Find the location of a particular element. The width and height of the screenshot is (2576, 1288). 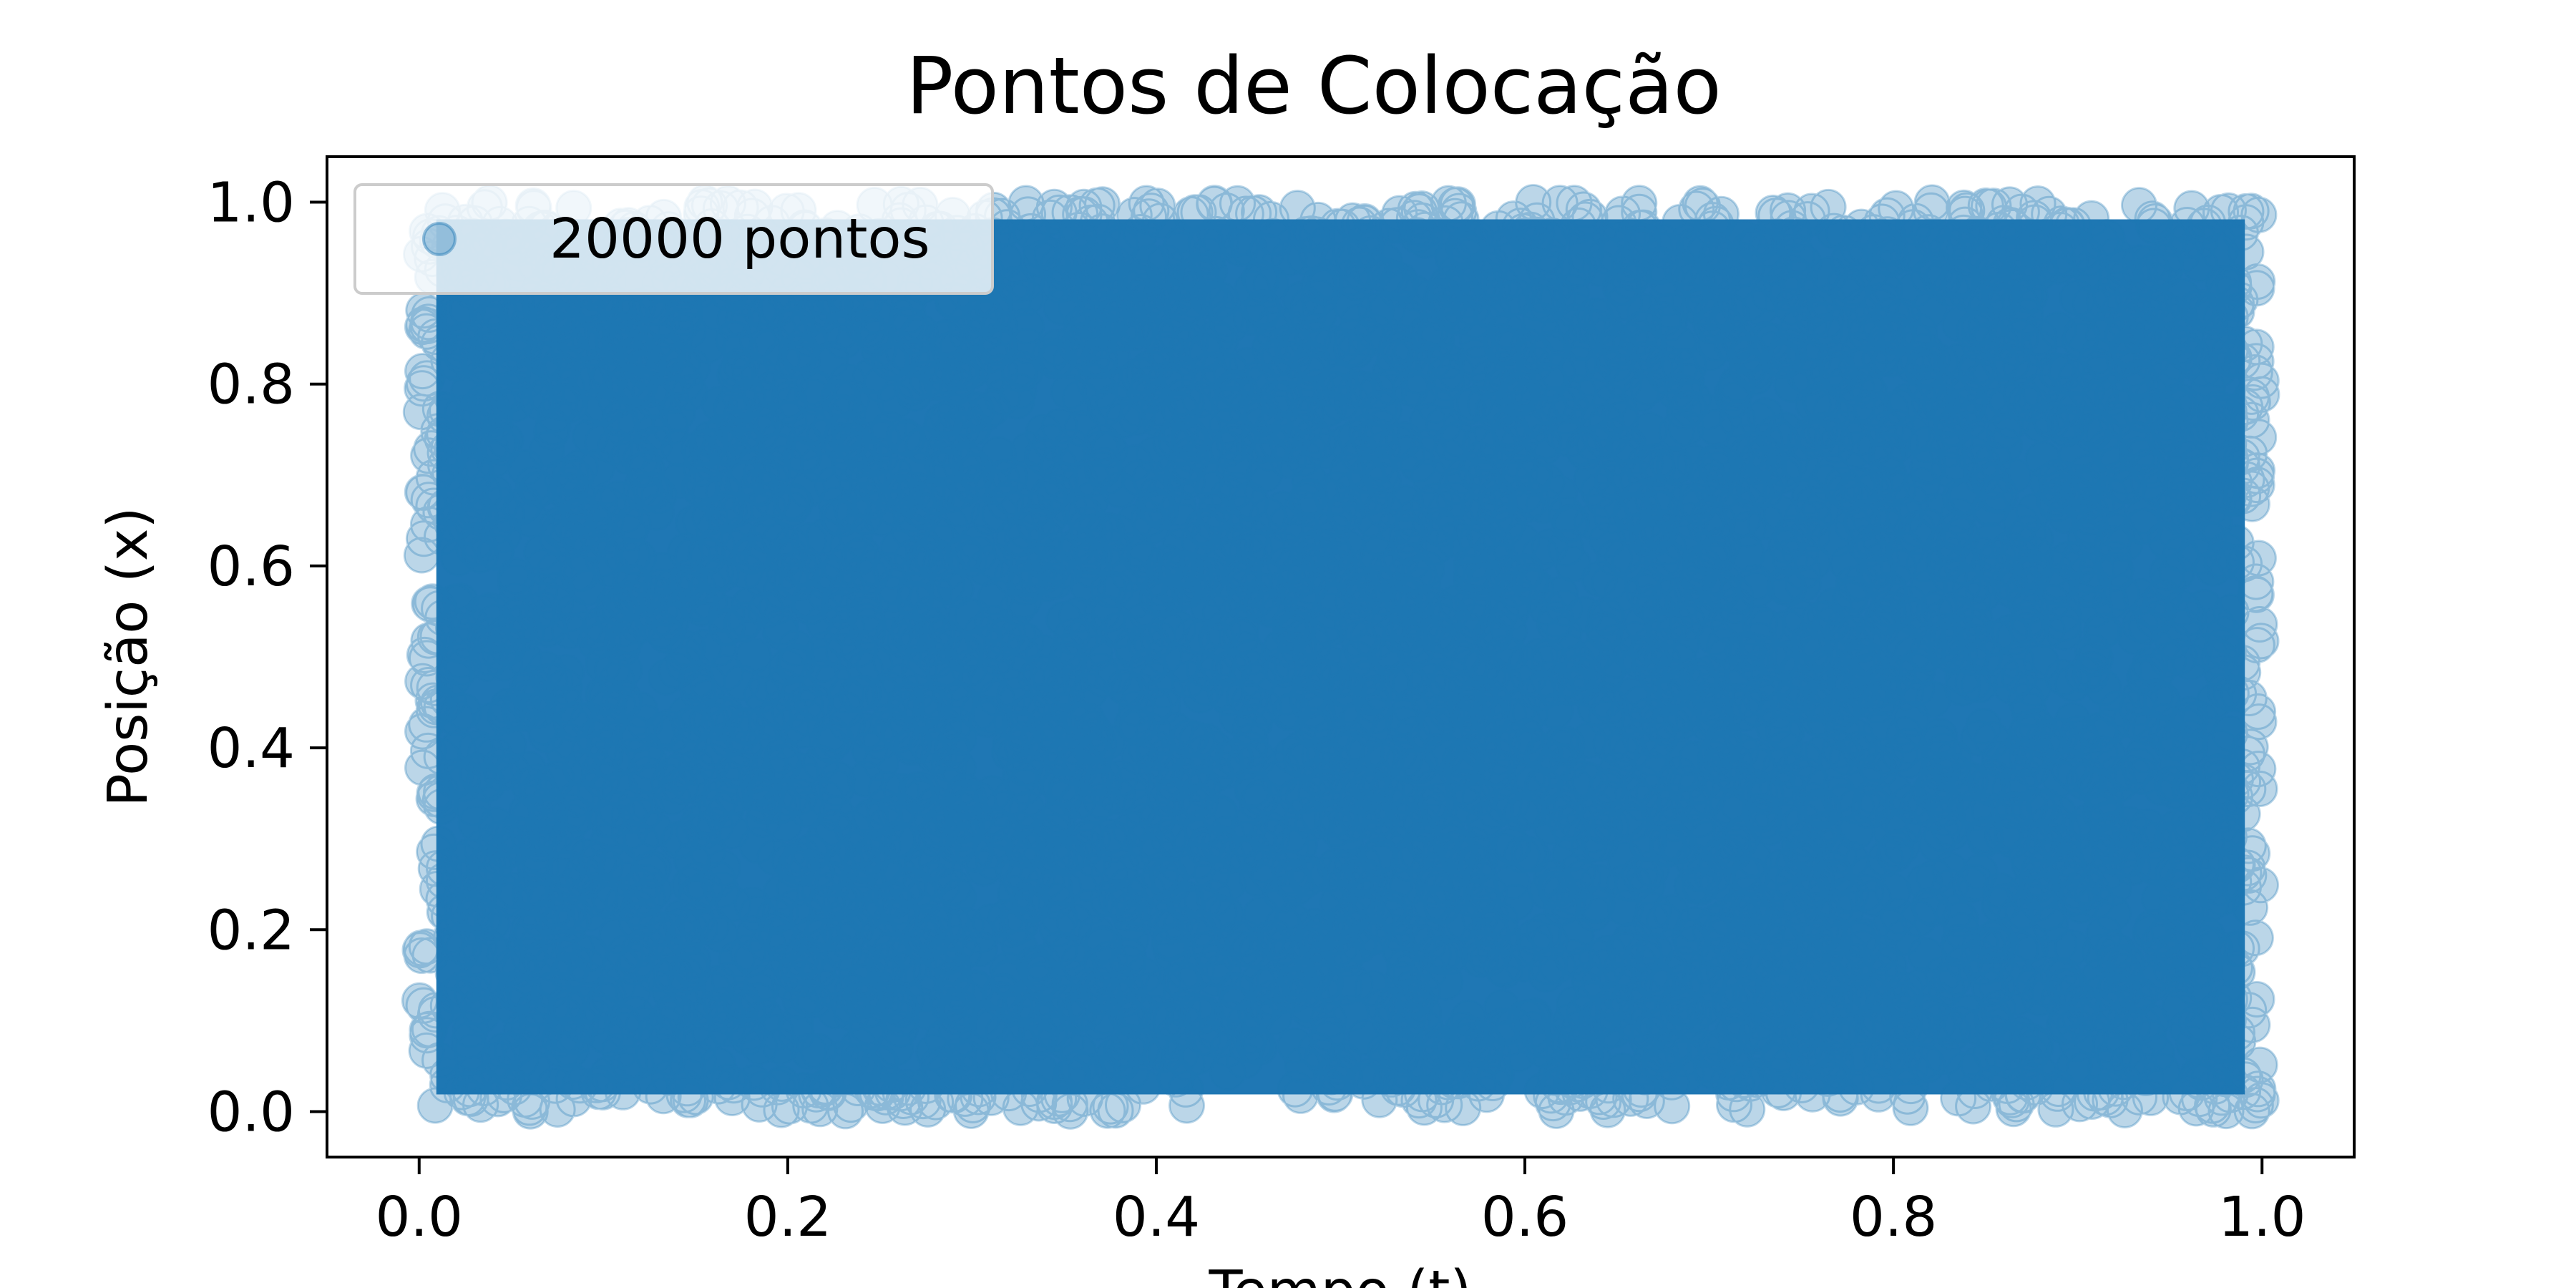

legend-box is located at coordinates (673, 239).